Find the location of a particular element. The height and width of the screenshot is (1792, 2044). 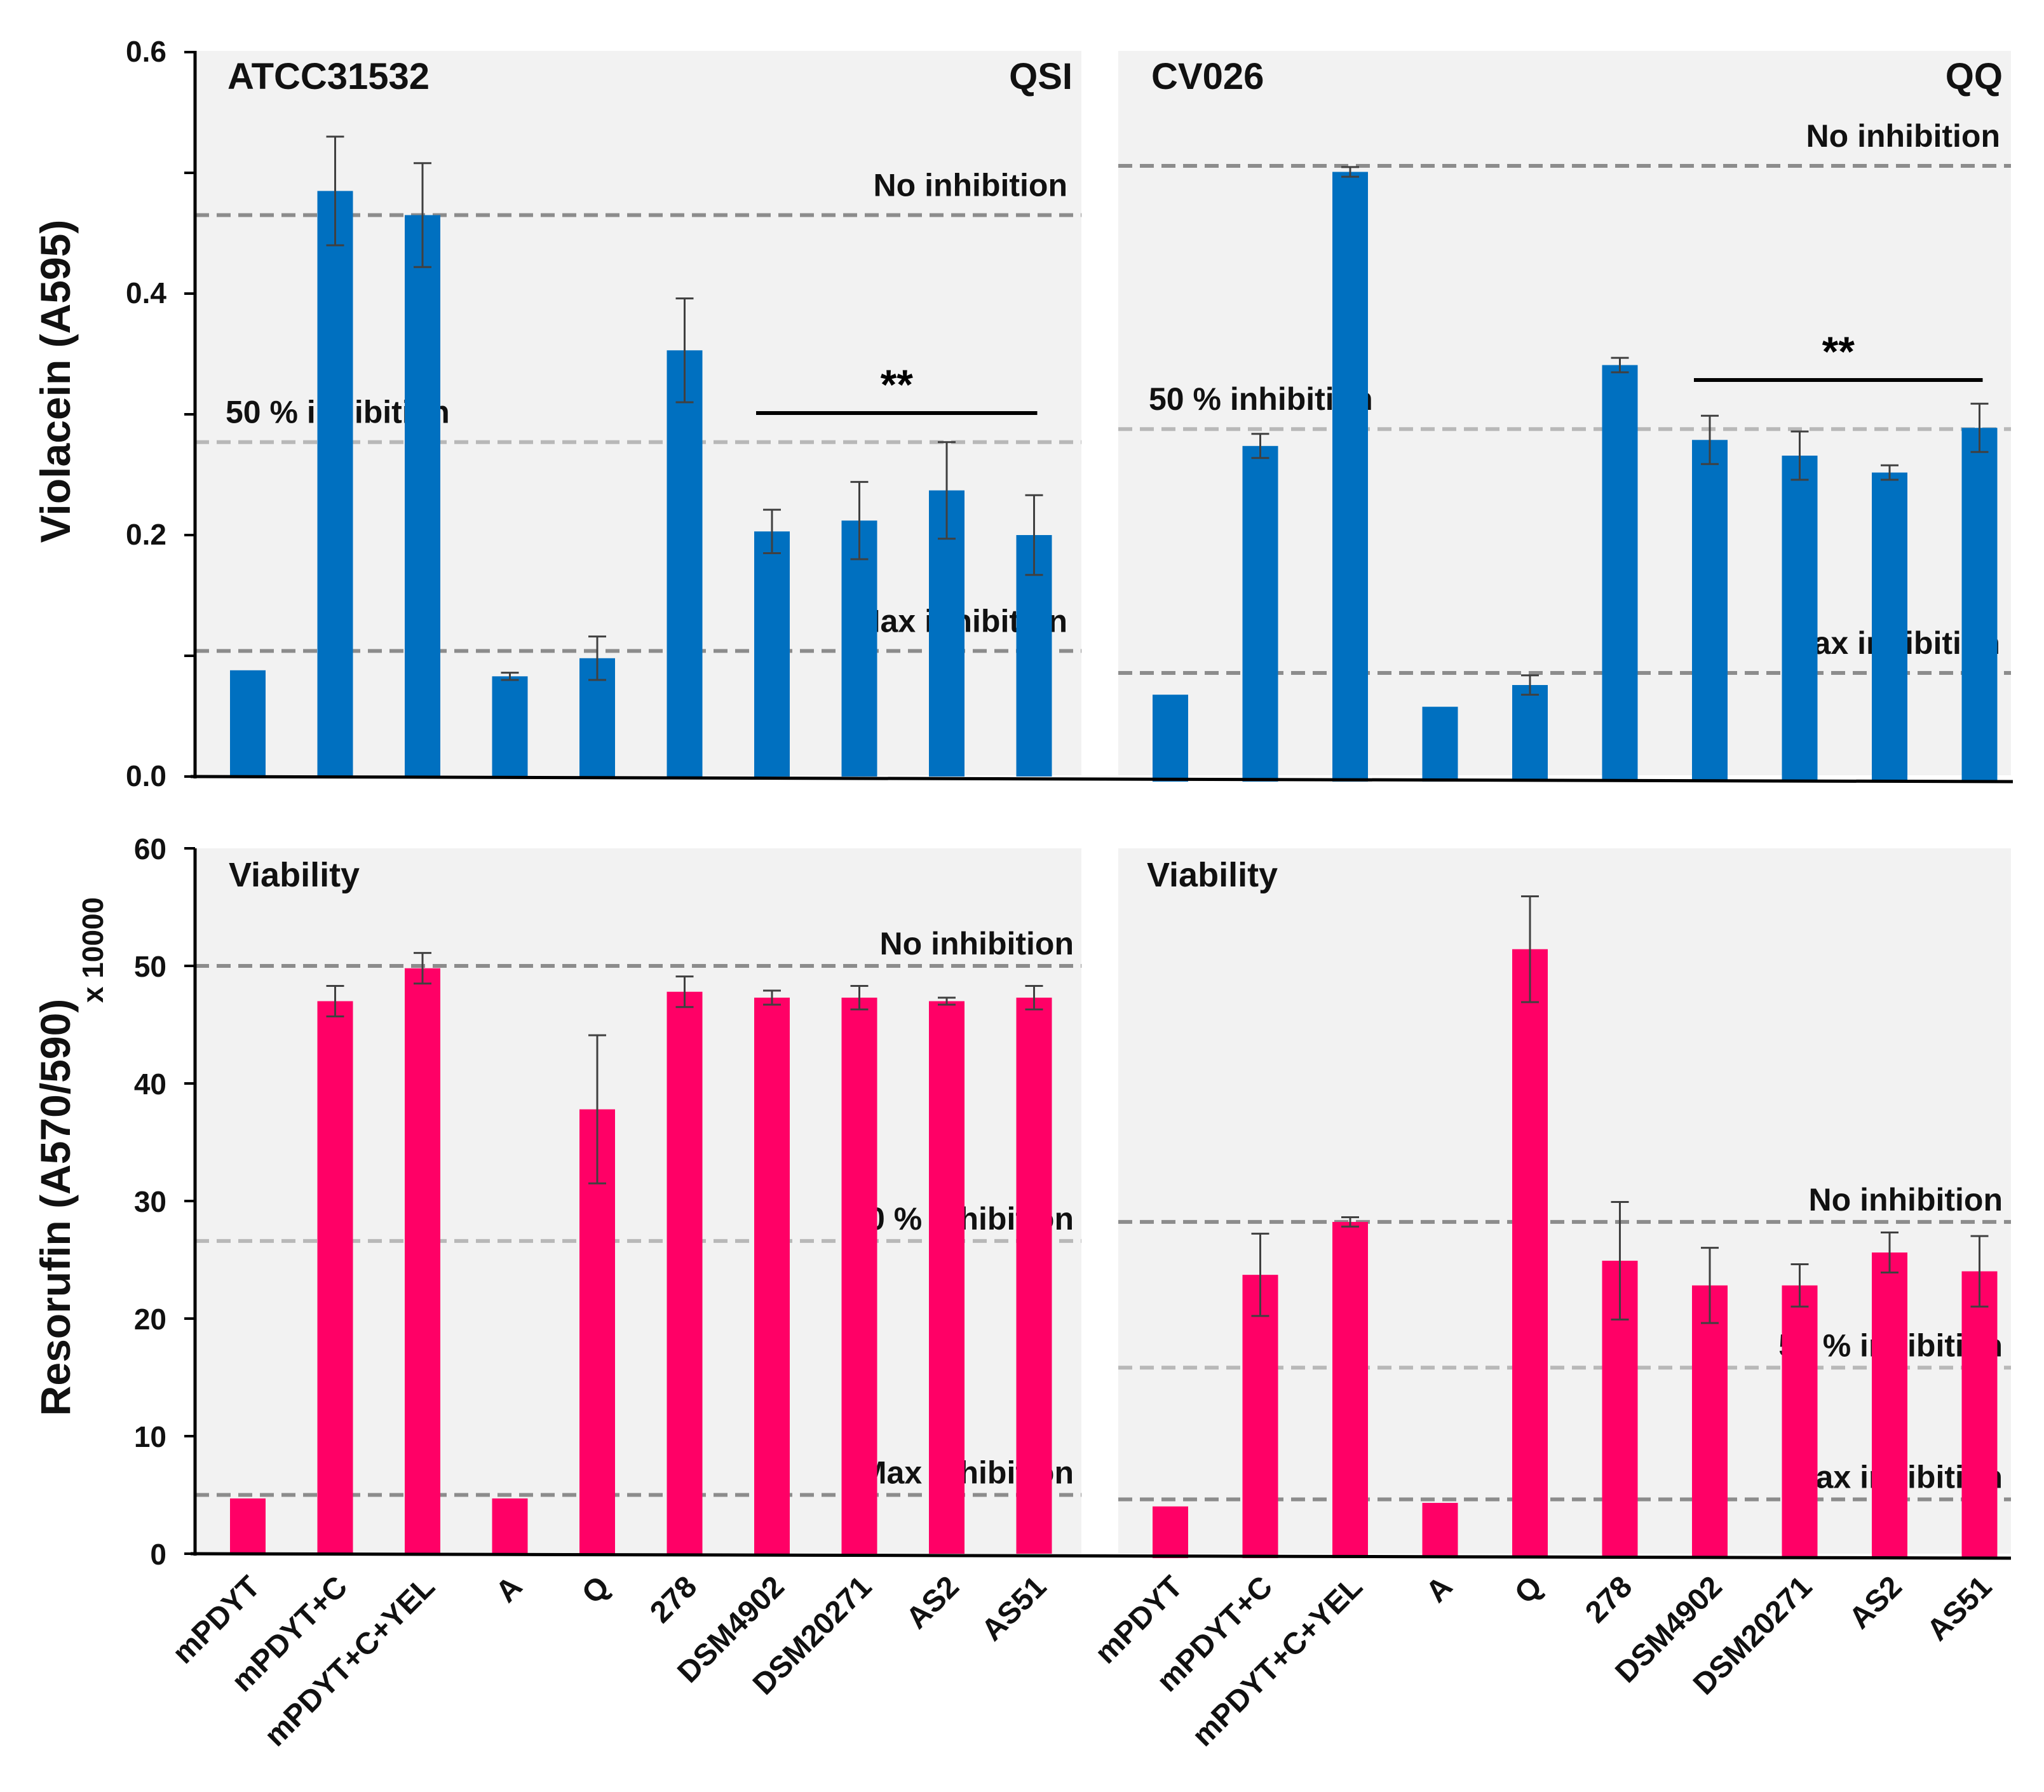

panel-label-viability-left: Viability is located at coordinates (294, 875).